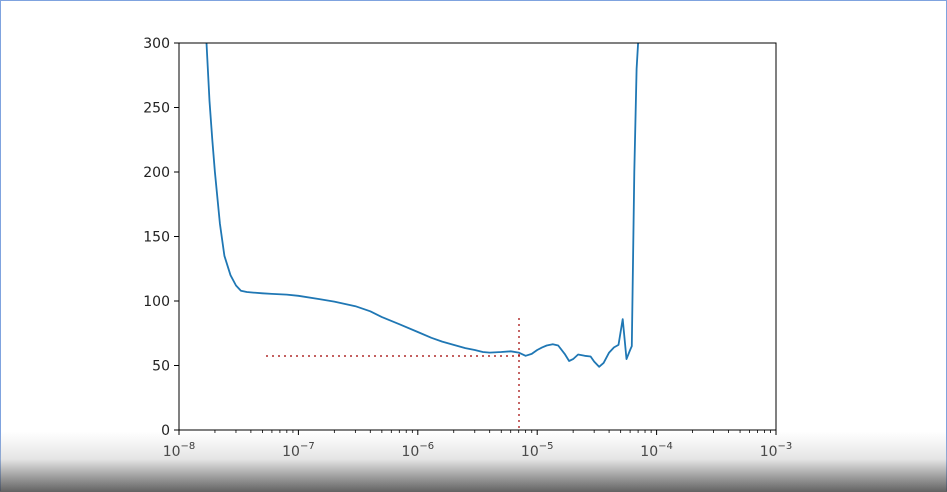 The width and height of the screenshot is (947, 492). I want to click on y-tick-label: 50, so click(161, 367).